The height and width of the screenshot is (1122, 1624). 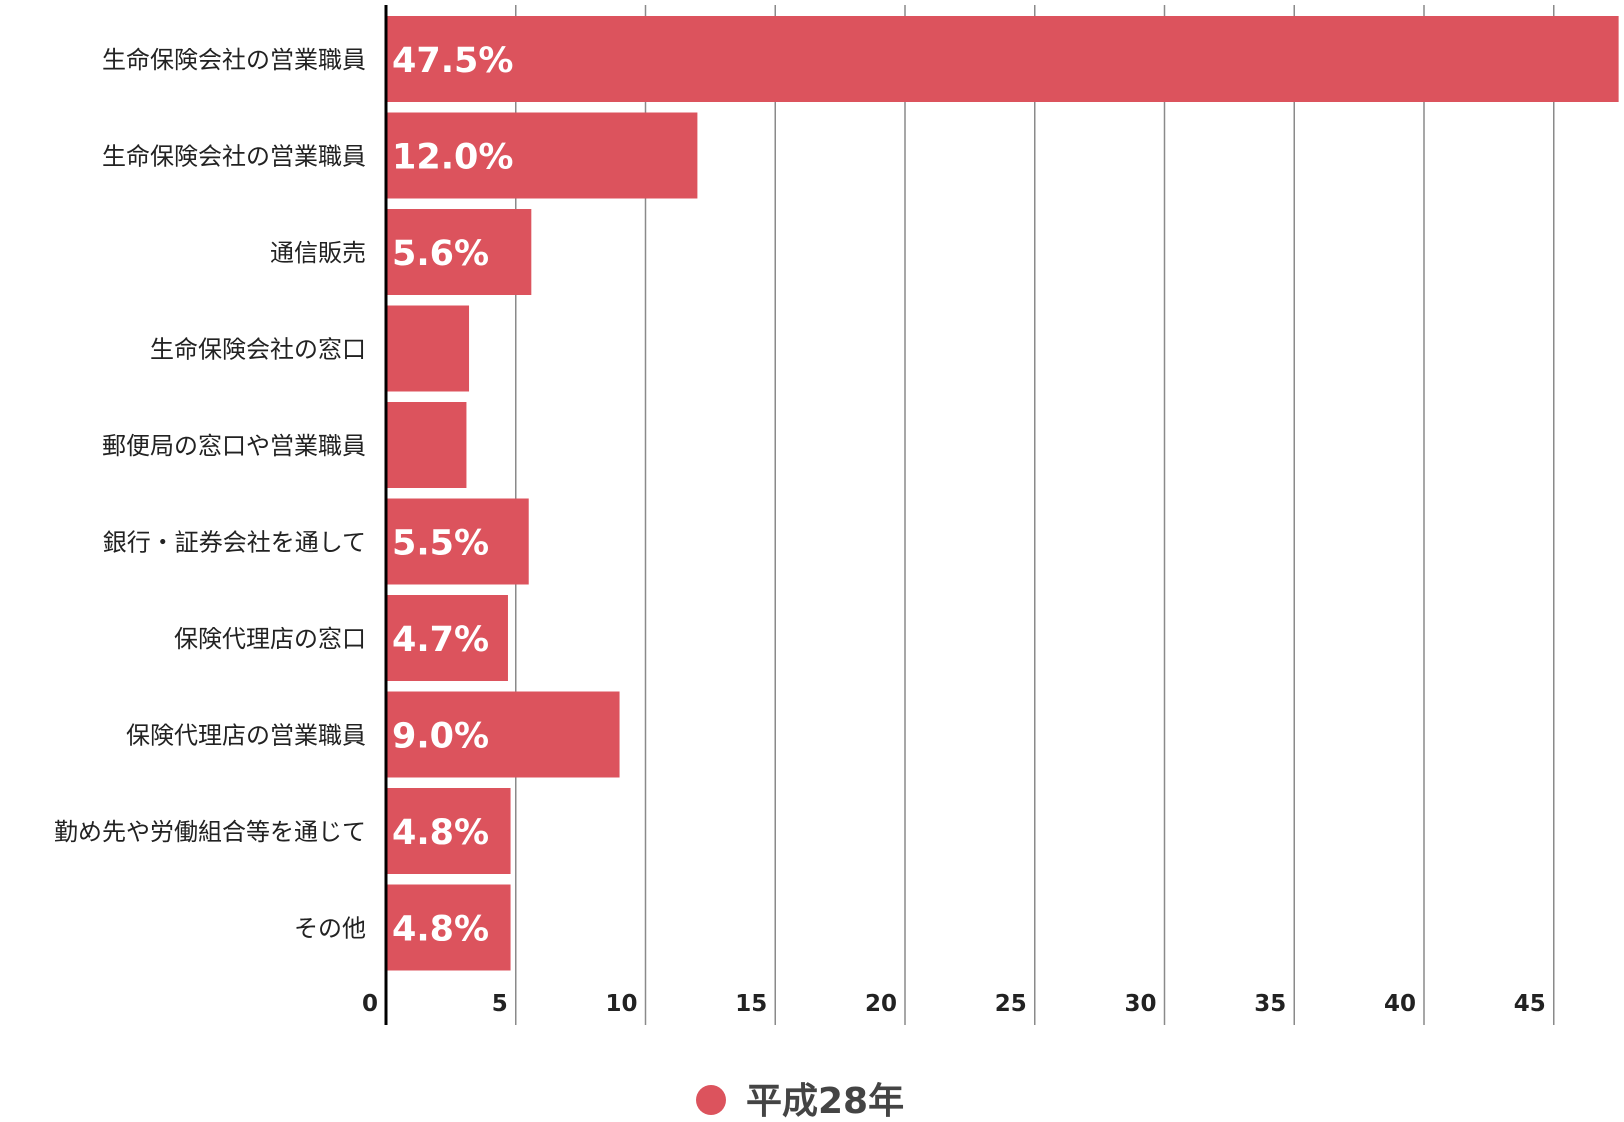 What do you see at coordinates (452, 61) in the screenshot?
I see `bar-value-label: 47.5%` at bounding box center [452, 61].